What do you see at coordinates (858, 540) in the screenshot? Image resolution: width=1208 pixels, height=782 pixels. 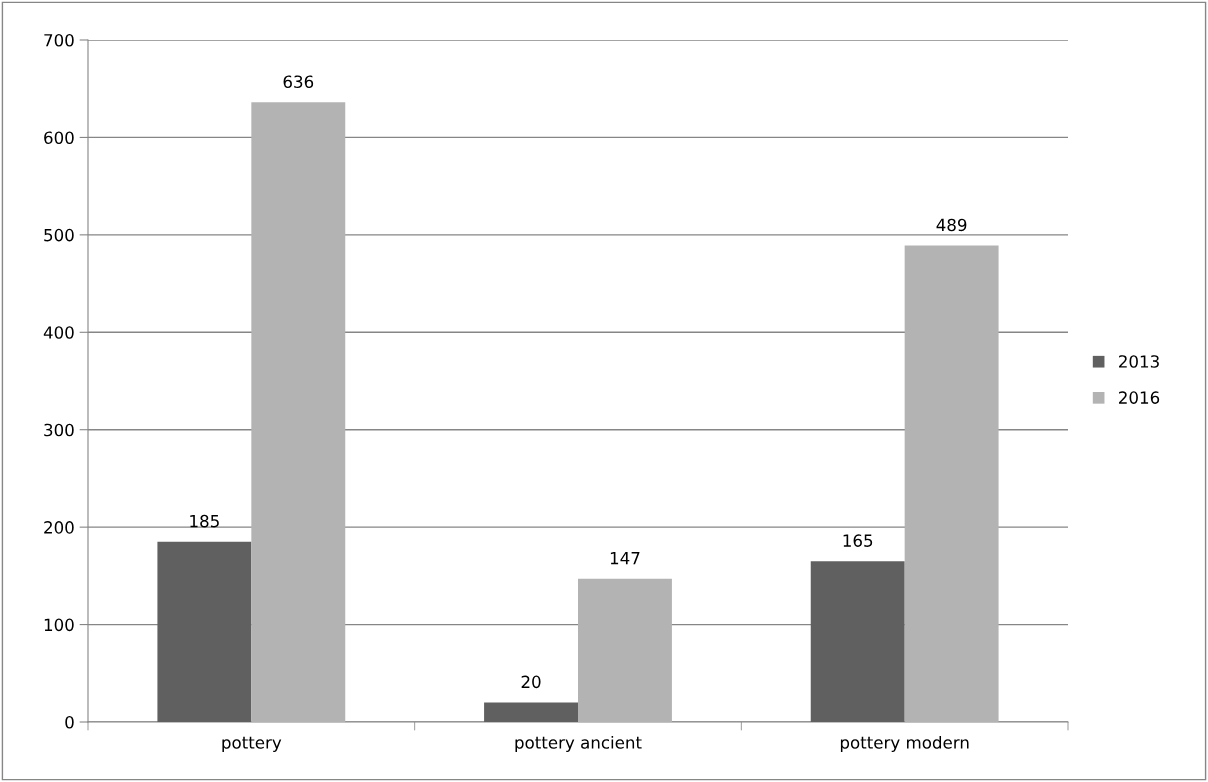 I see `data-label: 165` at bounding box center [858, 540].